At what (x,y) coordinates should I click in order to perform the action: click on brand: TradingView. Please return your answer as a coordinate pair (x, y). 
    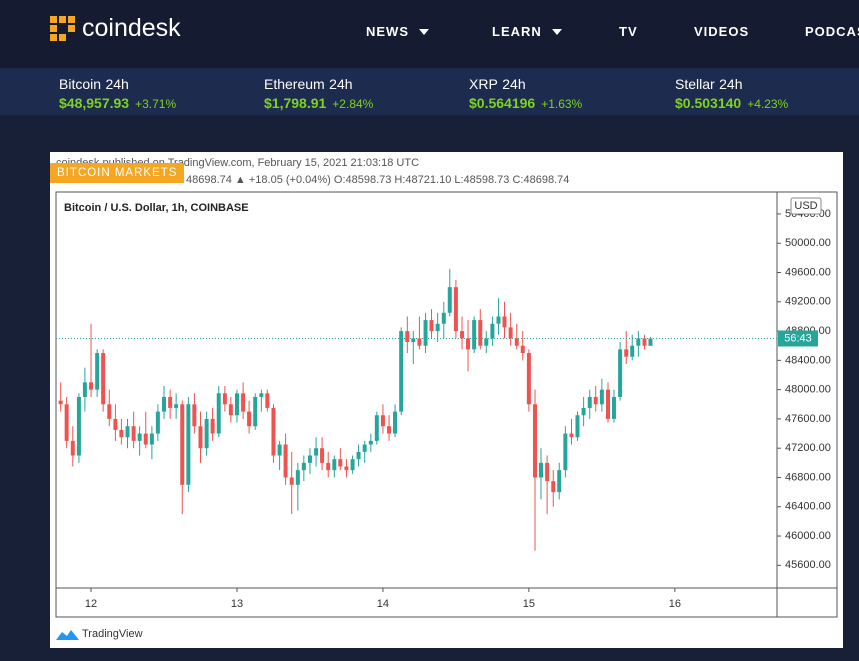
    Looking at the image, I should click on (99, 634).